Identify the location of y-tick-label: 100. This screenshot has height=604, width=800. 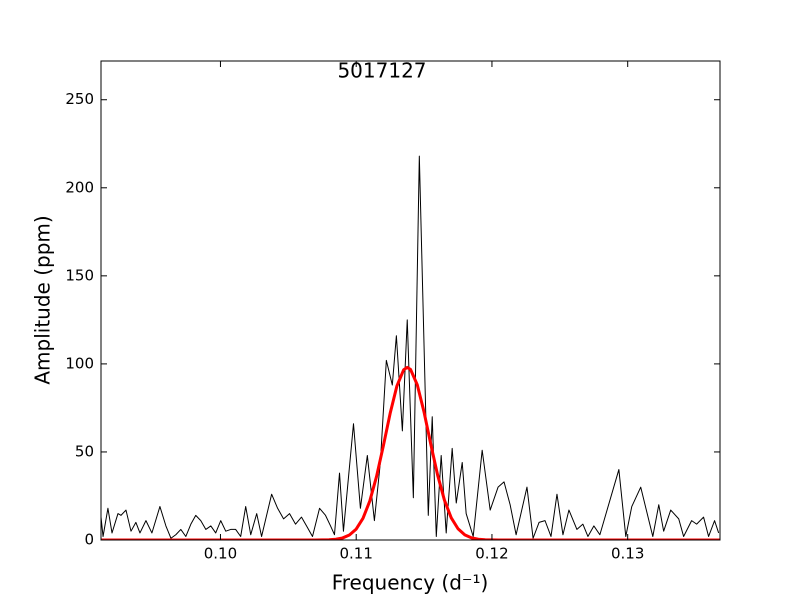
(79, 363).